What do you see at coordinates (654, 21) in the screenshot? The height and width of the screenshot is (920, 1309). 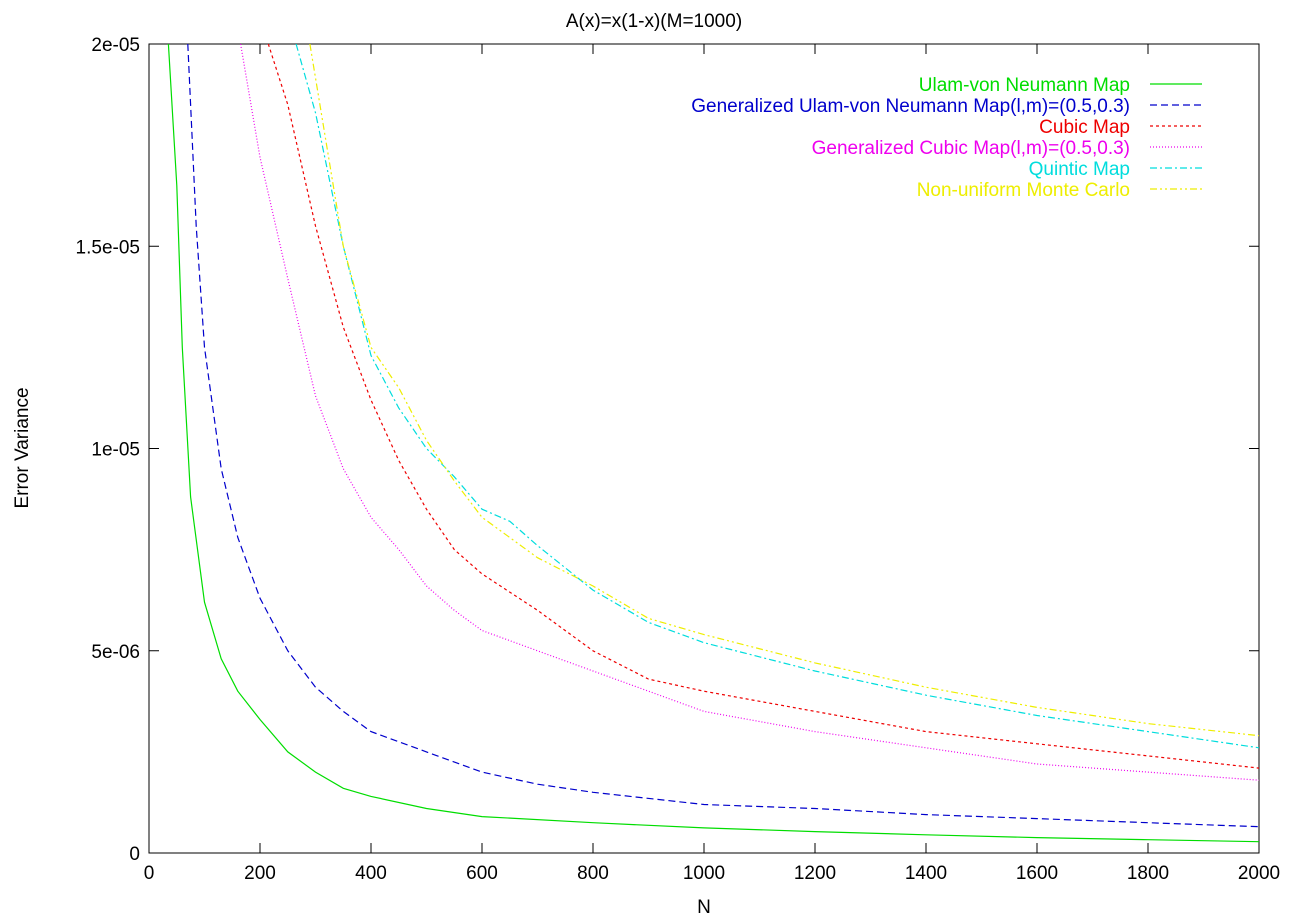 I see `chart-title: A(x)=x(1-x)(M=1000)` at bounding box center [654, 21].